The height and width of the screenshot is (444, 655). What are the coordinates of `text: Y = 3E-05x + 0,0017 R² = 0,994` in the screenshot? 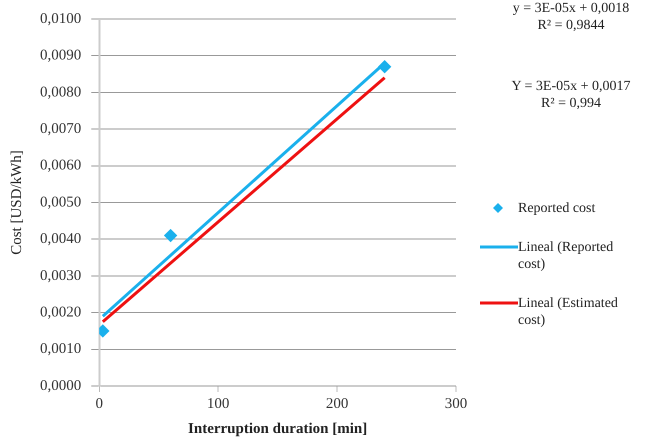 It's located at (571, 95).